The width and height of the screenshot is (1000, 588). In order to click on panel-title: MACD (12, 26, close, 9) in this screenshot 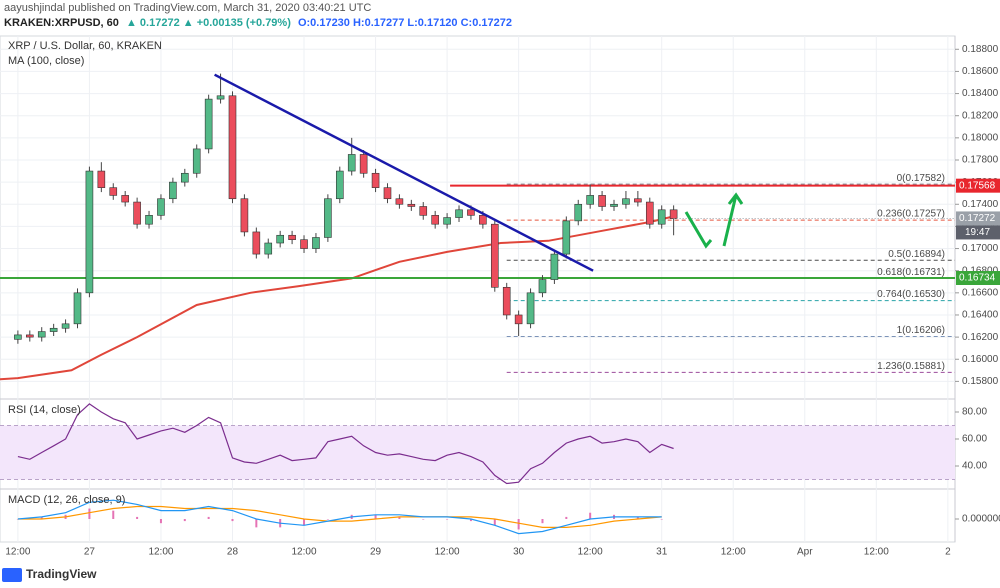, I will do `click(66, 500)`.